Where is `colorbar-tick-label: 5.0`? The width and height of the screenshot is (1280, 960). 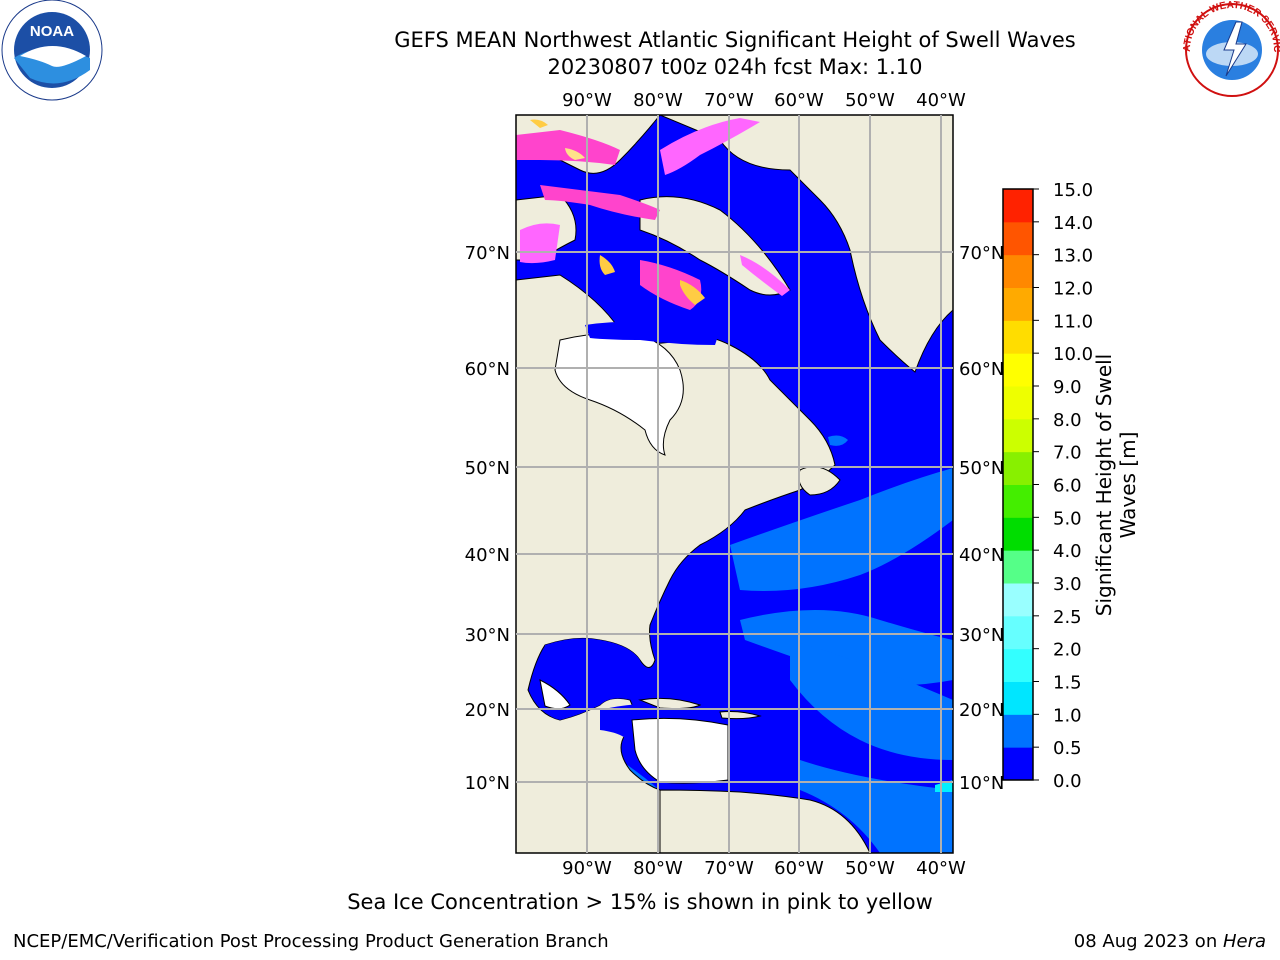 colorbar-tick-label: 5.0 is located at coordinates (1067, 518).